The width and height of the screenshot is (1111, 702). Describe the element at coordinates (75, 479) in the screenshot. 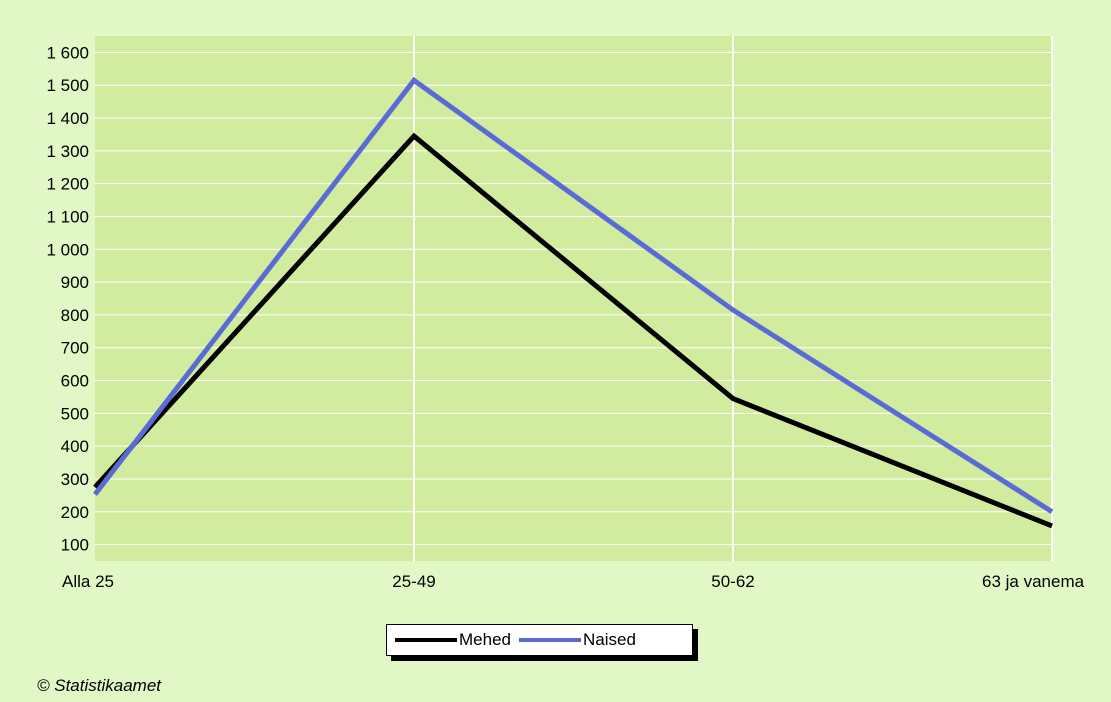

I see `y-tick-label: 300` at that location.